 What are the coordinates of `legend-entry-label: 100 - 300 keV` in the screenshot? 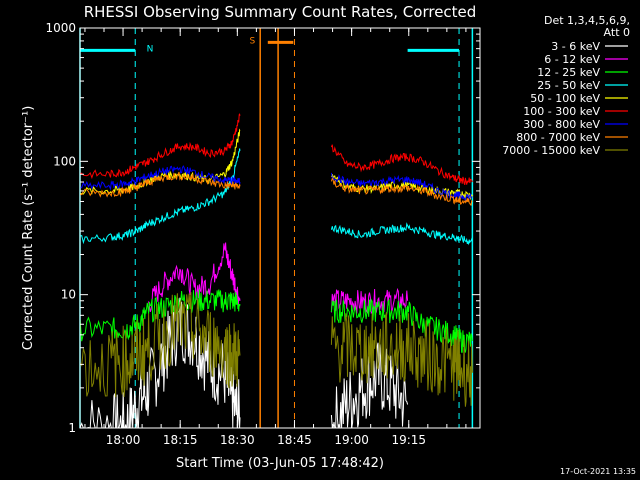 It's located at (561, 111).